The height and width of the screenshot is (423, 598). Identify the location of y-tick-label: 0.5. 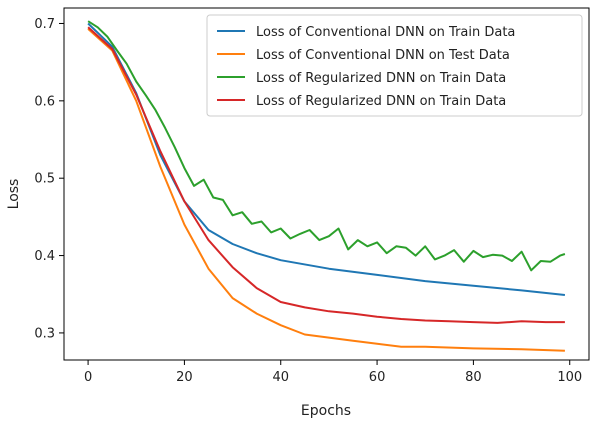
(44, 179).